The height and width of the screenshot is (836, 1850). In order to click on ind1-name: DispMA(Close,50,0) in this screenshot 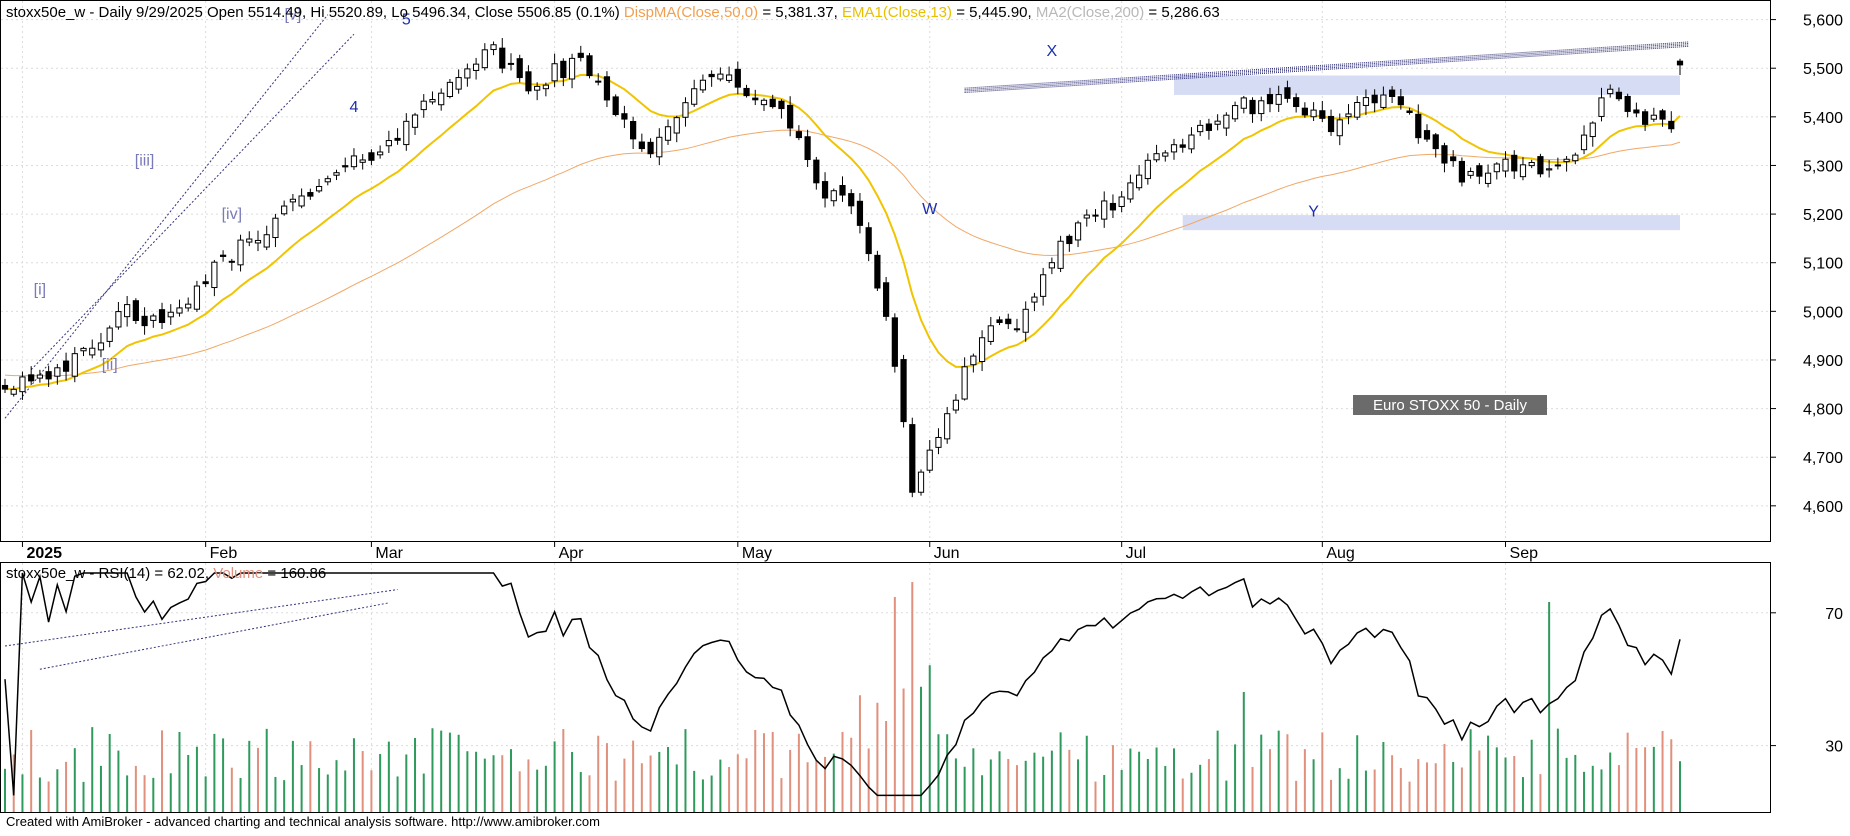, I will do `click(691, 12)`.